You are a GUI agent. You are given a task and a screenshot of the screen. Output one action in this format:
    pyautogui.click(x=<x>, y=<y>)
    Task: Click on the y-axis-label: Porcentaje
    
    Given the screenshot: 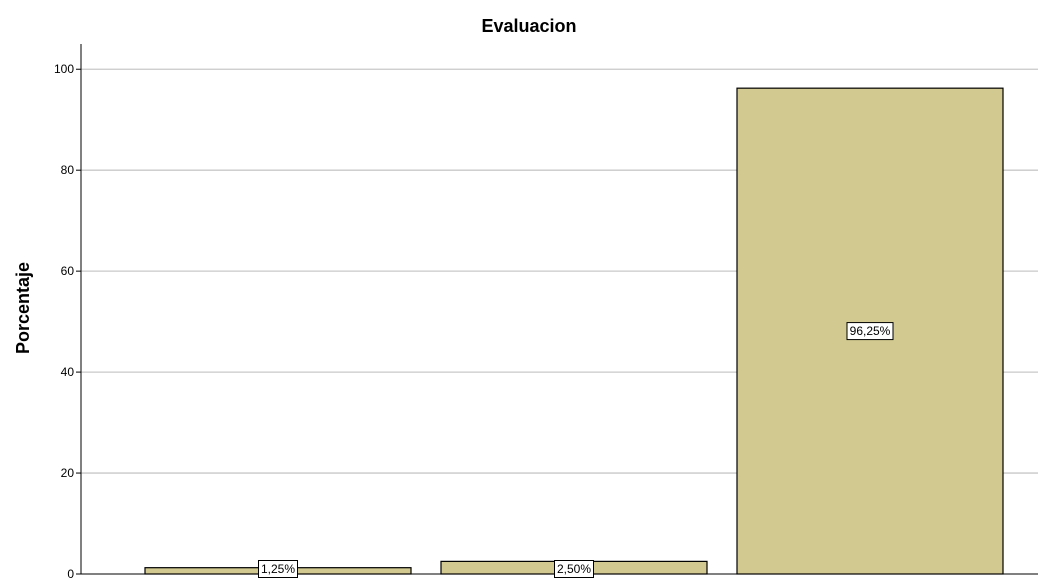 What is the action you would take?
    pyautogui.click(x=23, y=308)
    